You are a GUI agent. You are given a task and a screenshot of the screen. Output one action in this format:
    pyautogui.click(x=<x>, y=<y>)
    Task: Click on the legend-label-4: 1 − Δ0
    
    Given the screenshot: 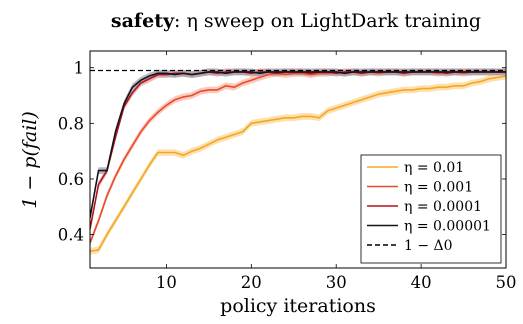 What is the action you would take?
    pyautogui.click(x=428, y=246)
    